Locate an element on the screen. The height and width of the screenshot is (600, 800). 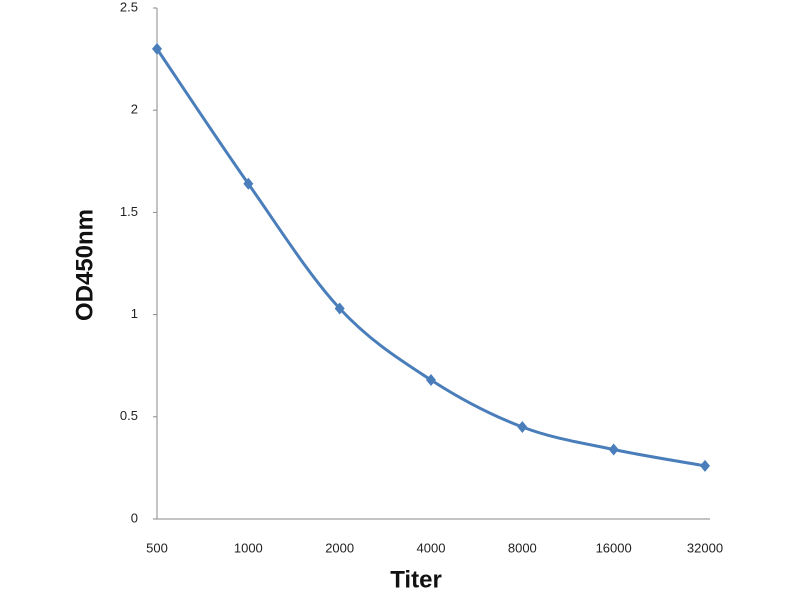
x-tick-label: 500 is located at coordinates (157, 547).